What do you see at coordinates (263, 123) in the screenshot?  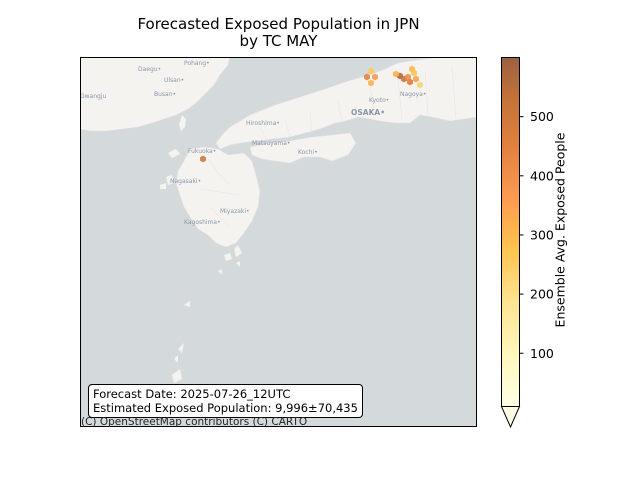 I see `city-label-hiroshima: Hiroshima•` at bounding box center [263, 123].